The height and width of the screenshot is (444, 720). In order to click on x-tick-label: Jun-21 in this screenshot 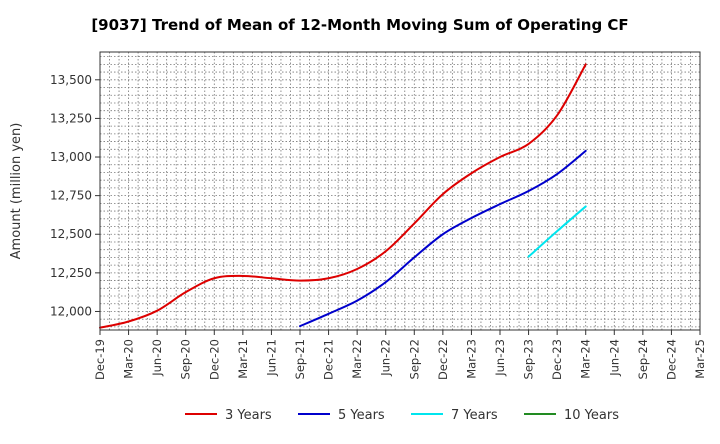, I will do `click(271, 358)`.